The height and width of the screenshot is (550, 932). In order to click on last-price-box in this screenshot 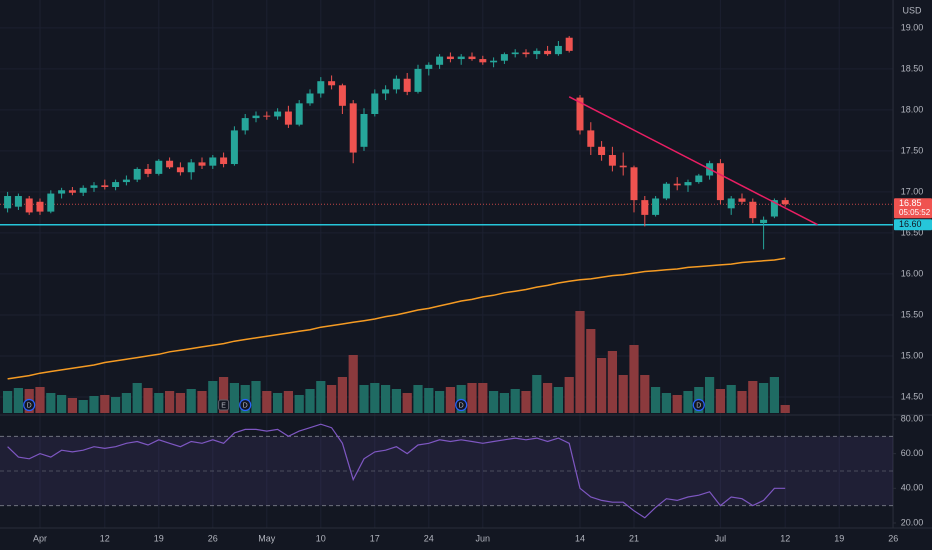, I will do `click(913, 208)`.